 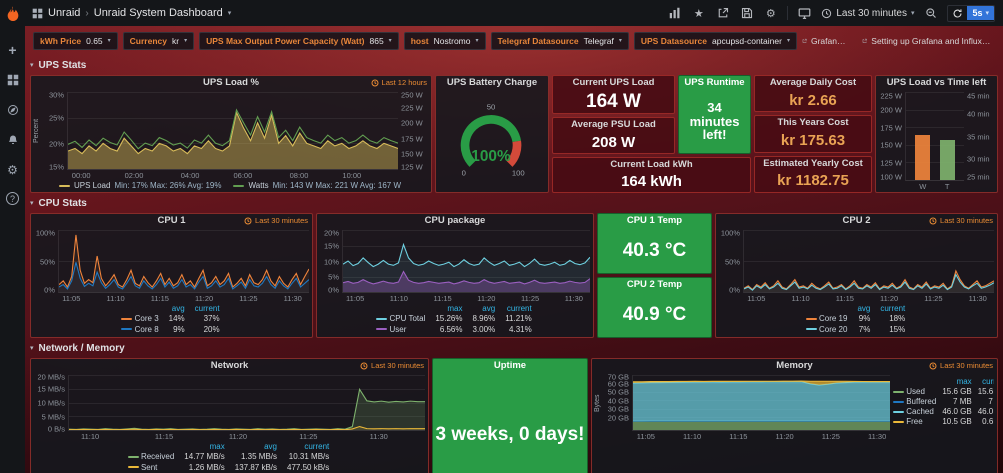 What do you see at coordinates (867, 13) in the screenshot?
I see `time-picker: Last 30 minutes ▾` at bounding box center [867, 13].